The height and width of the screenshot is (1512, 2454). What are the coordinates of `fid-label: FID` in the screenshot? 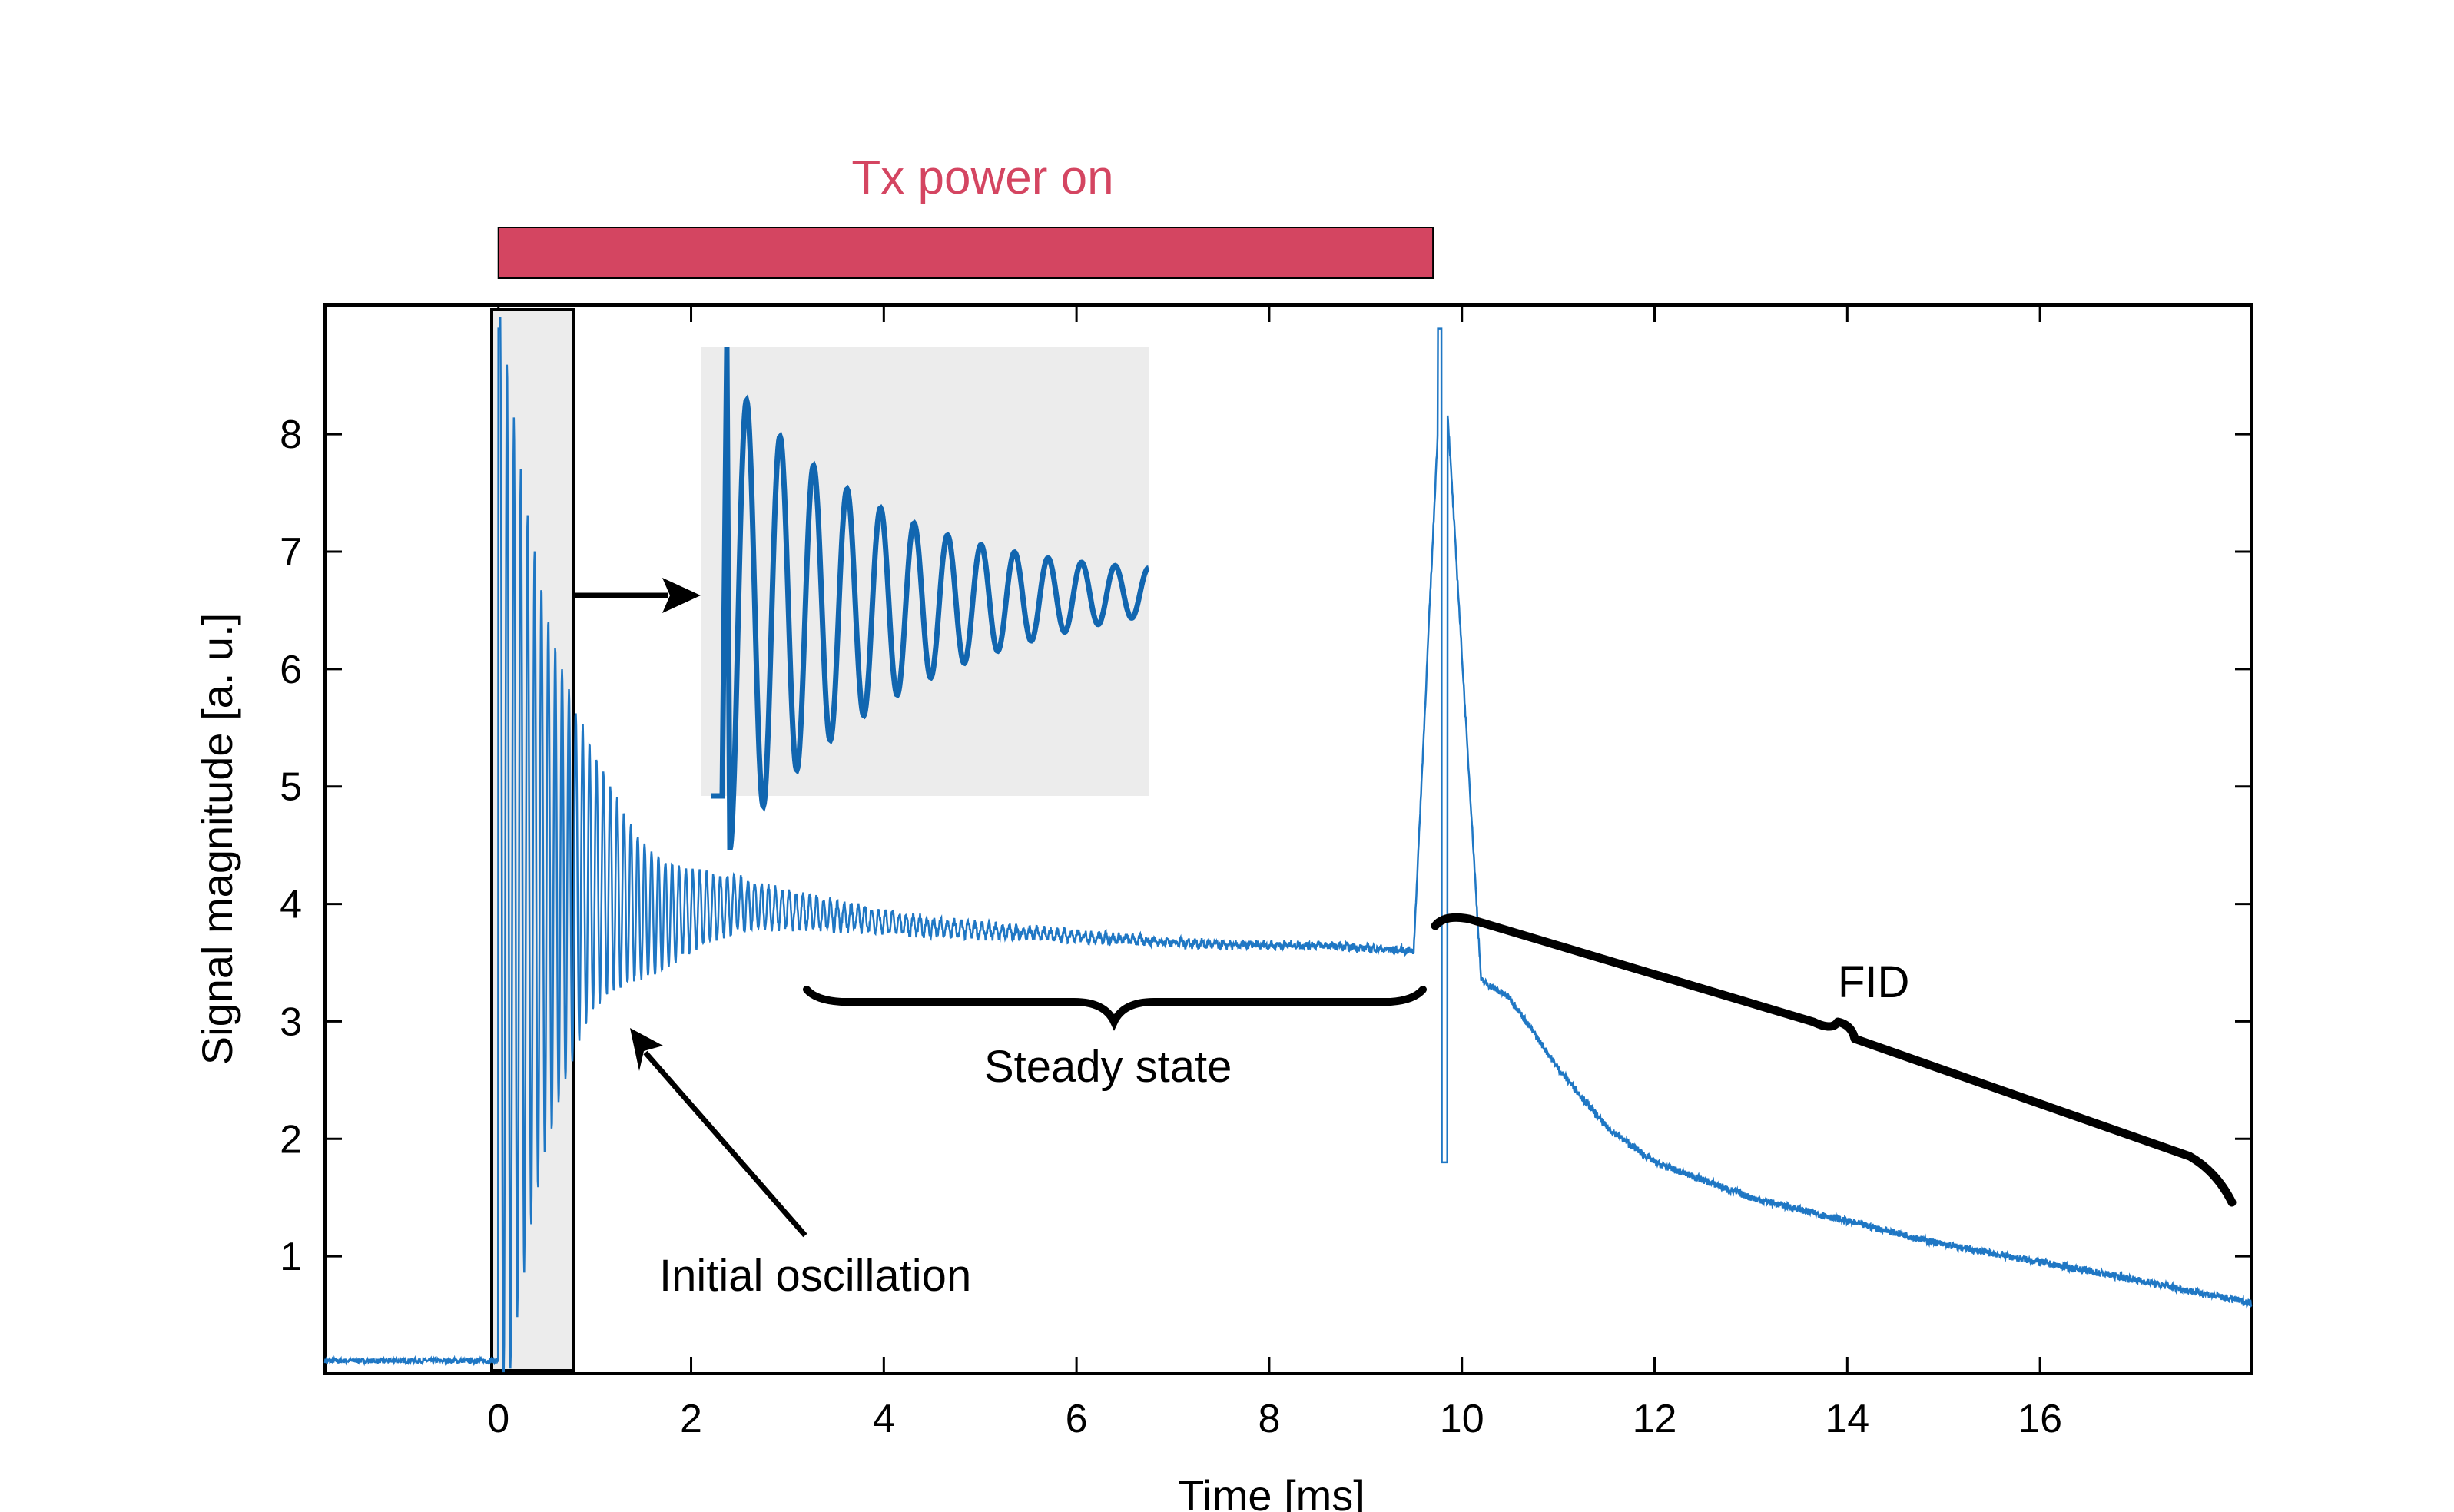 It's located at (1873, 982).